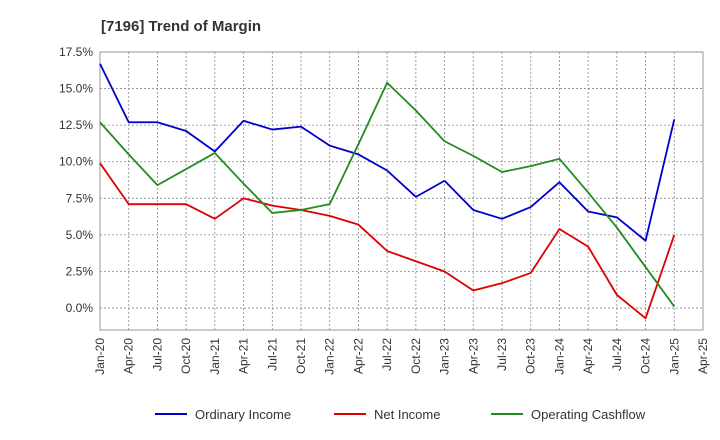 Image resolution: width=720 pixels, height=440 pixels. Describe the element at coordinates (76, 125) in the screenshot. I see `y-tick-label: 12.5%` at that location.